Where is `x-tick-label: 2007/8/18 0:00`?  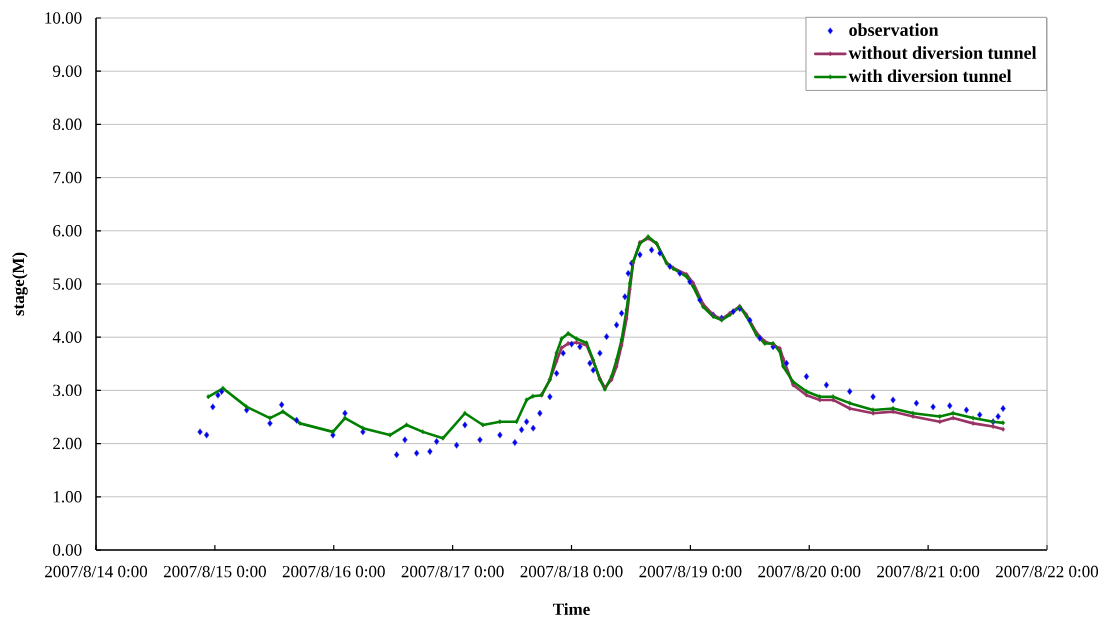
x-tick-label: 2007/8/18 0:00 is located at coordinates (571, 571).